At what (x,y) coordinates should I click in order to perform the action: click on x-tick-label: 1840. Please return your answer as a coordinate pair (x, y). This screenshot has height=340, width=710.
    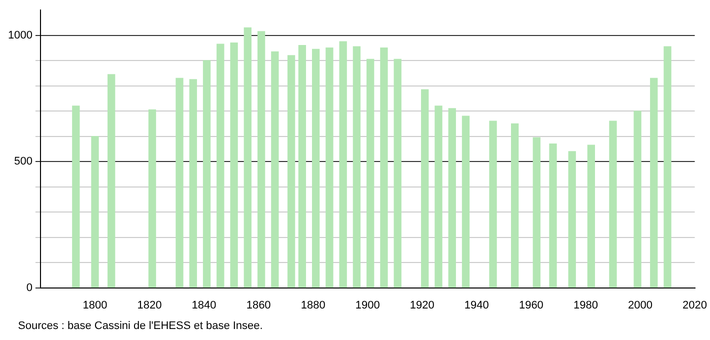
    Looking at the image, I should click on (204, 305).